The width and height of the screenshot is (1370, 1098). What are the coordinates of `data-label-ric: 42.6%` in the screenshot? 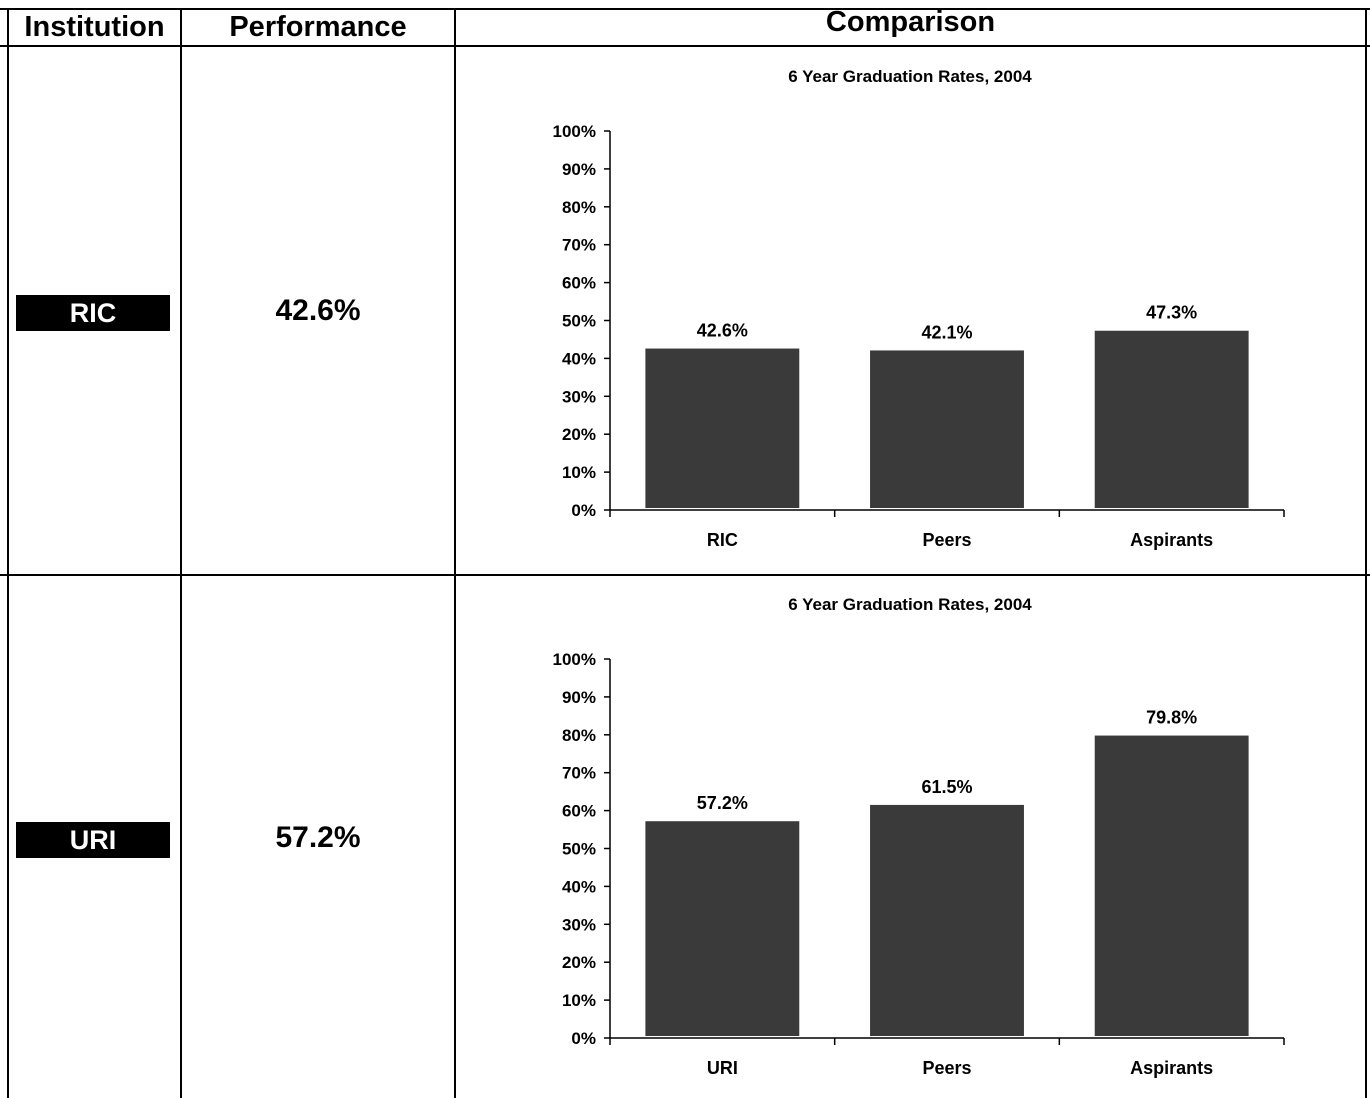 It's located at (722, 331).